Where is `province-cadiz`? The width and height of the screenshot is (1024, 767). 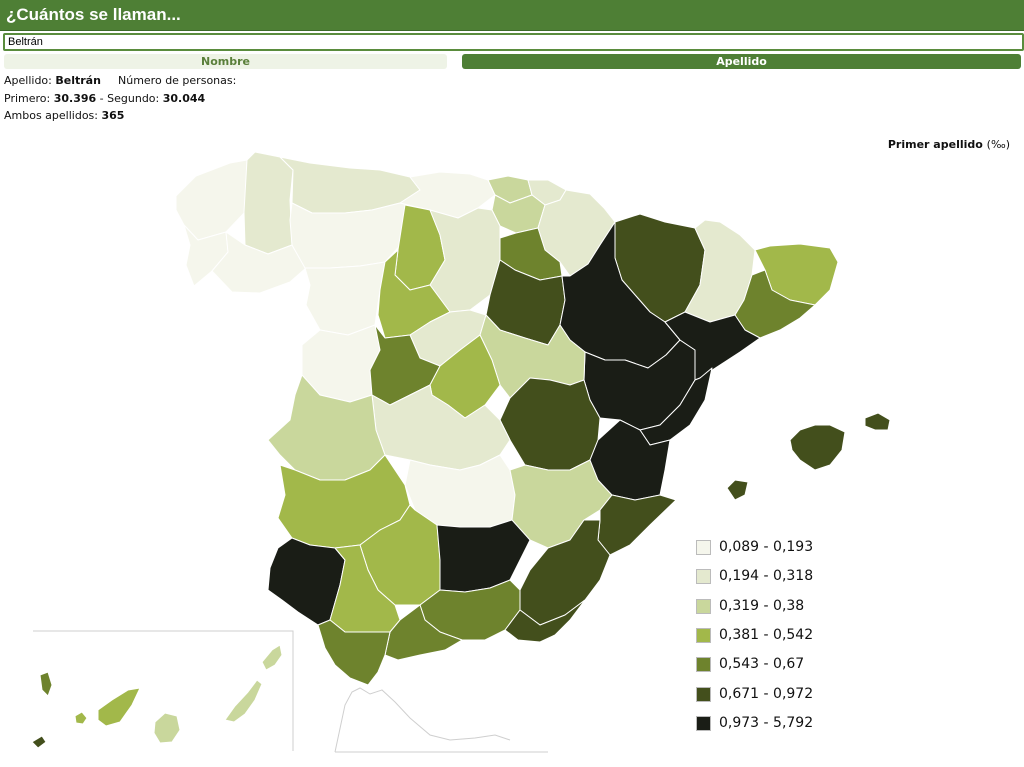
province-cadiz is located at coordinates (354, 652).